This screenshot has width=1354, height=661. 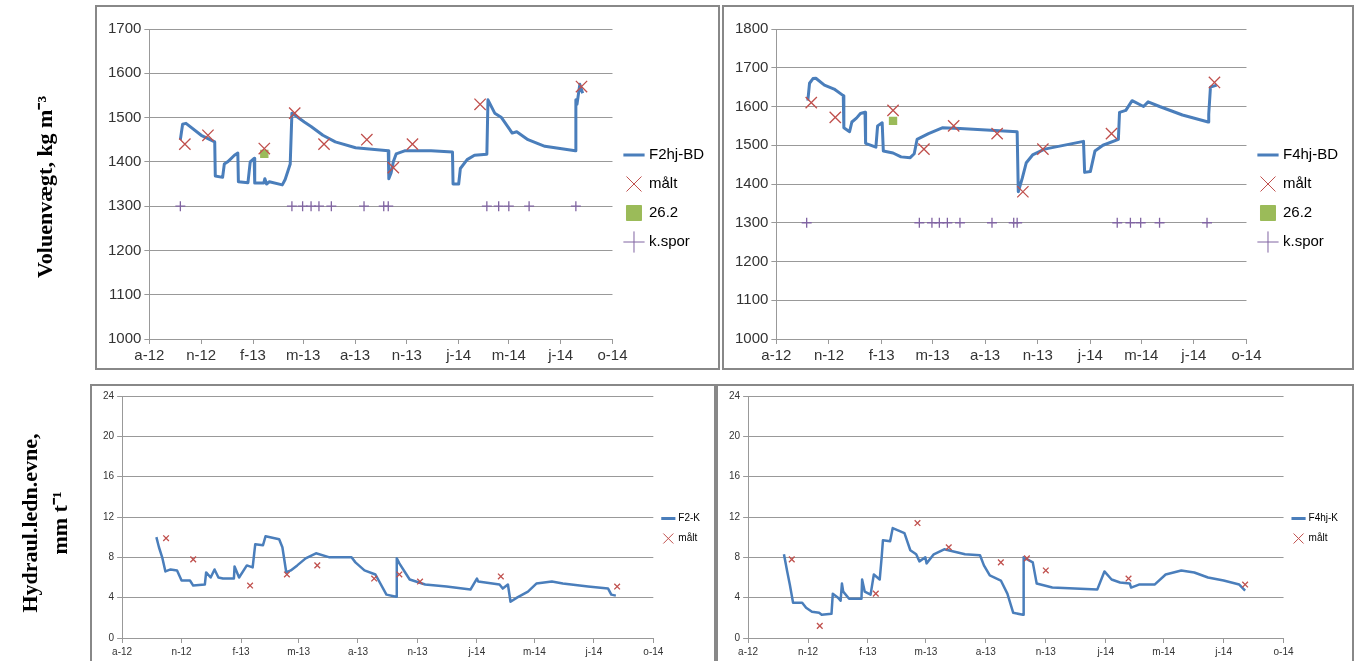 What do you see at coordinates (751, 28) in the screenshot?
I see `y-tick-label: 1800` at bounding box center [751, 28].